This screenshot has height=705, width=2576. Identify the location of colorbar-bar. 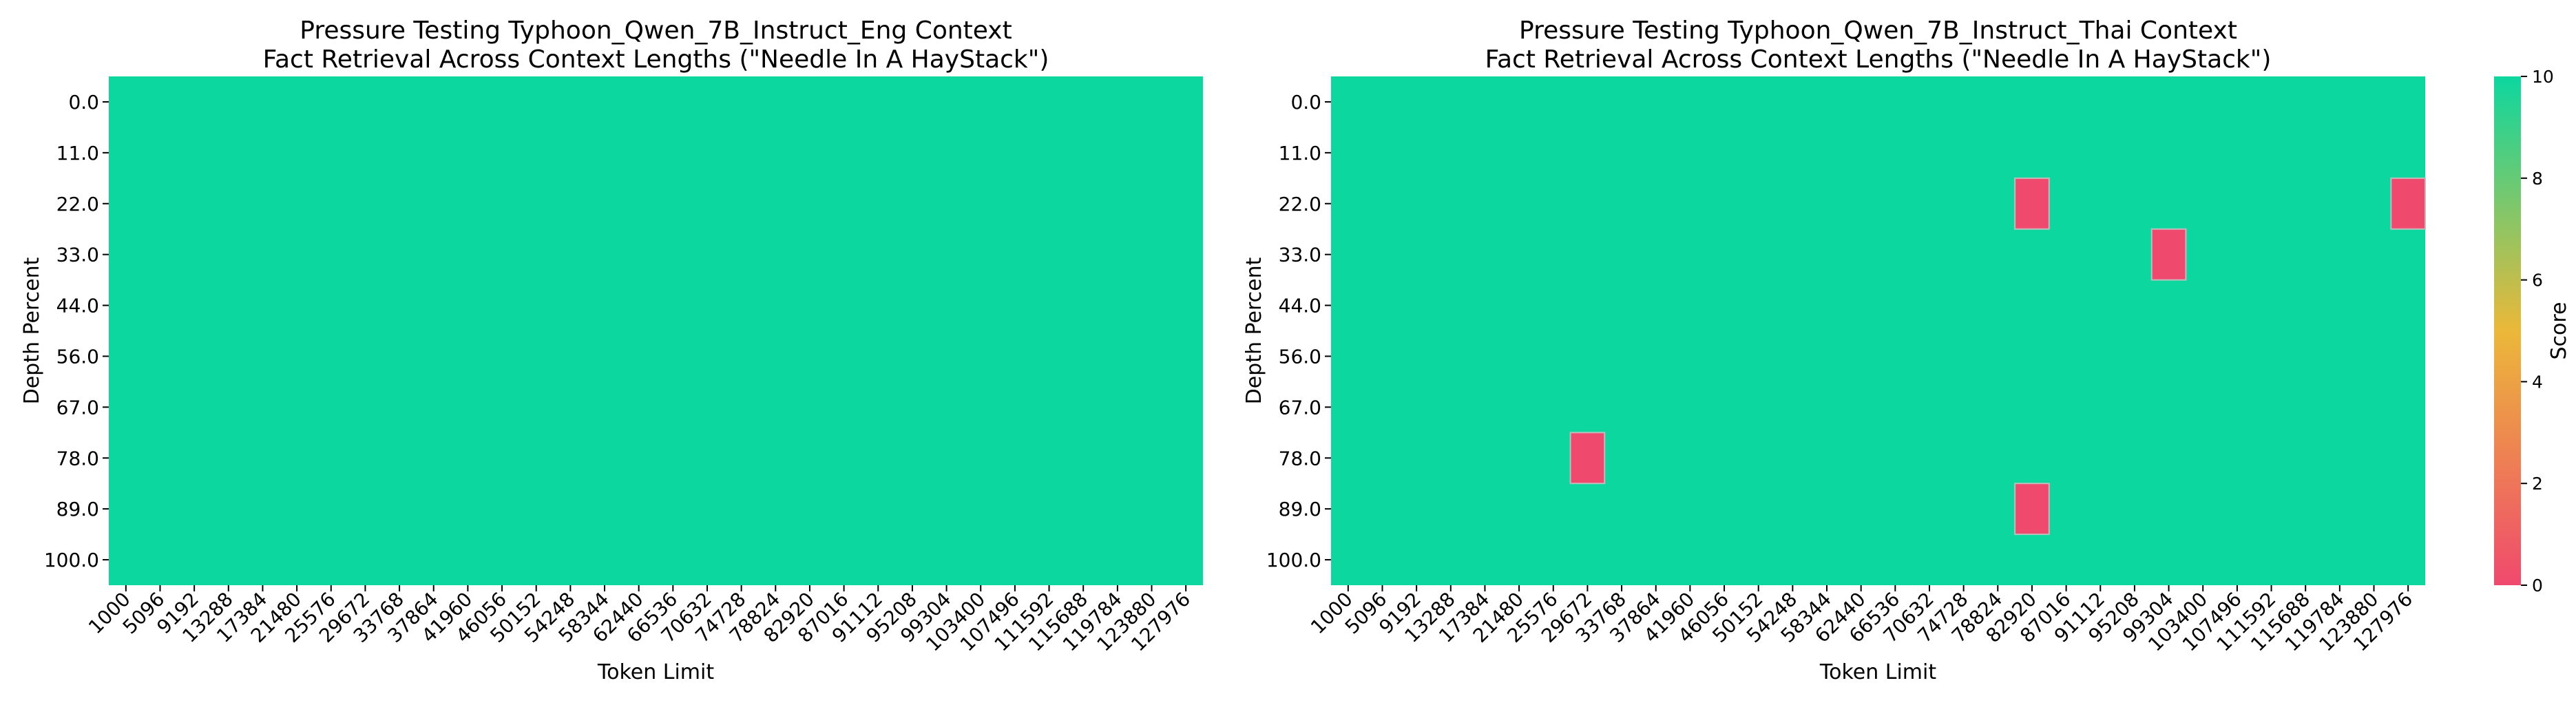
(2507, 330).